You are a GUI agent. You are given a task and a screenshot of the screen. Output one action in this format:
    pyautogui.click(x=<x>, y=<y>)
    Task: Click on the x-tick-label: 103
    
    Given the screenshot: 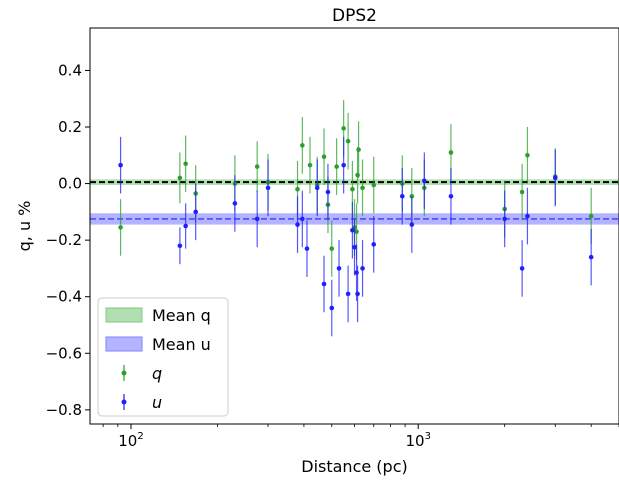 What is the action you would take?
    pyautogui.click(x=417, y=440)
    